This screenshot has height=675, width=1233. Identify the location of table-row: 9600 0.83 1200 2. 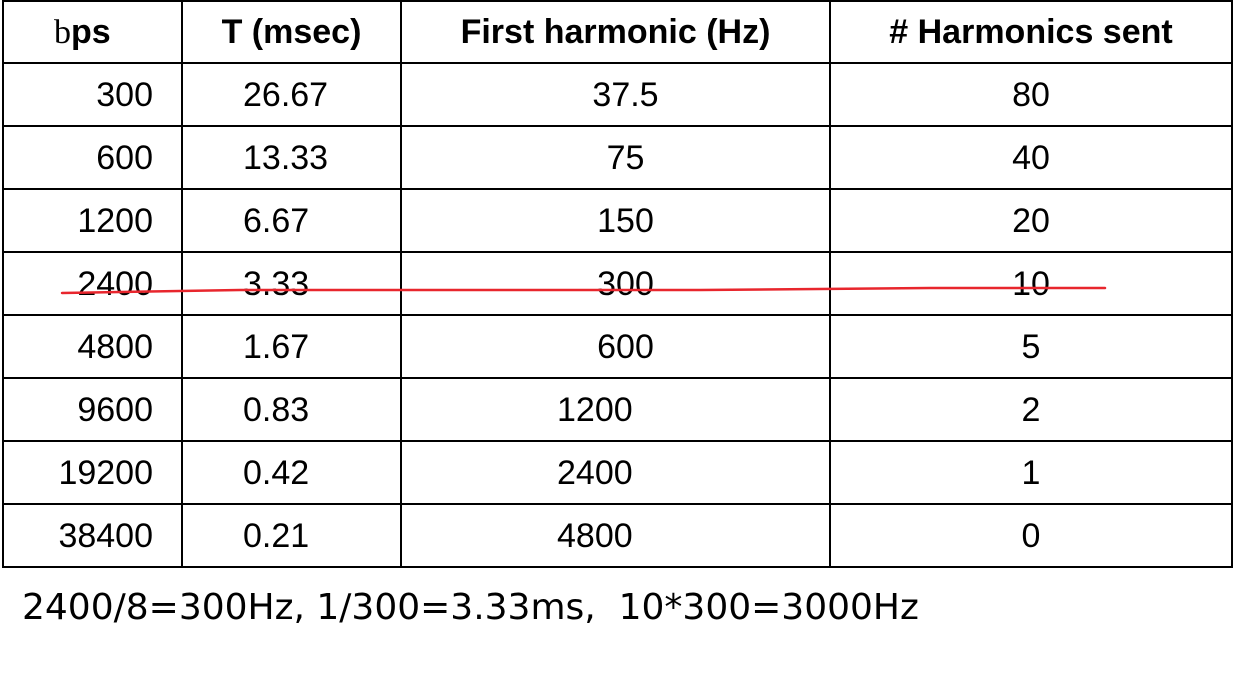
(617, 409).